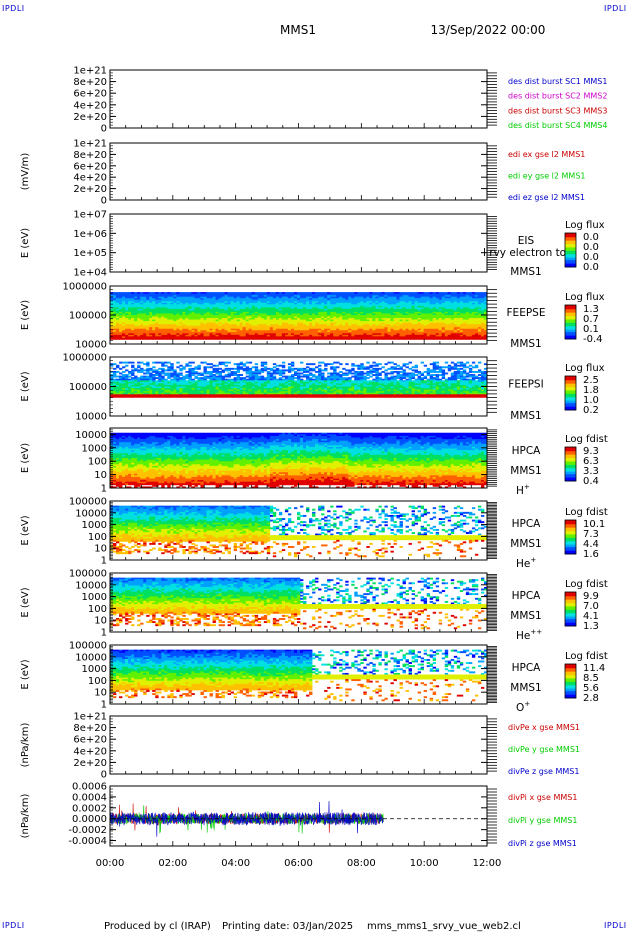 Image resolution: width=630 pixels, height=934 pixels. I want to click on colorbar-cell, so click(570, 262).